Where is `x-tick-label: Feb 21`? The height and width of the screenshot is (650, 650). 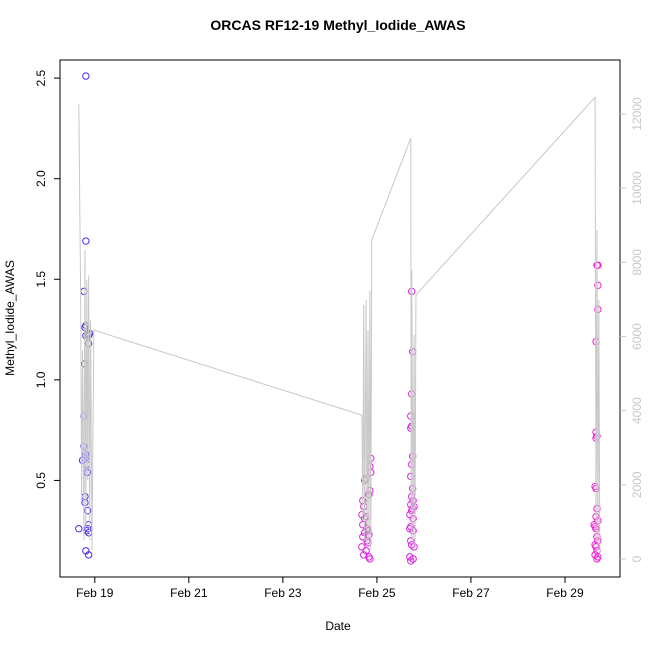
x-tick-label: Feb 21 is located at coordinates (189, 593).